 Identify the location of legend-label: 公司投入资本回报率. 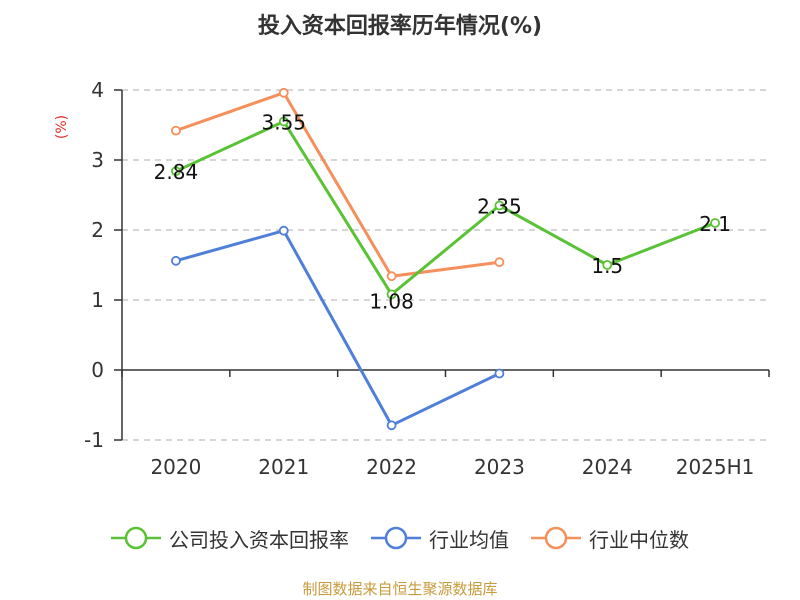
(259, 539).